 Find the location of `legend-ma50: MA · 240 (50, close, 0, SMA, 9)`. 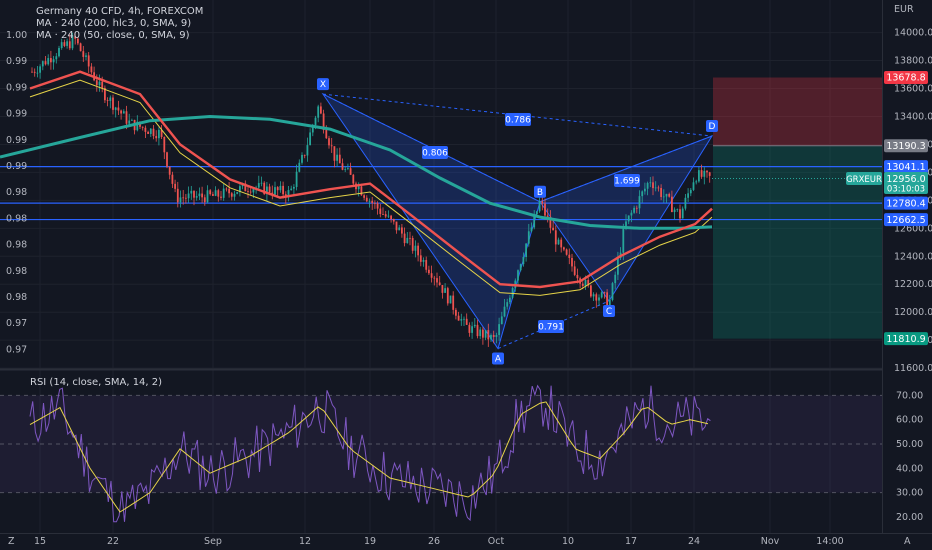

legend-ma50: MA · 240 (50, close, 0, SMA, 9) is located at coordinates (113, 35).